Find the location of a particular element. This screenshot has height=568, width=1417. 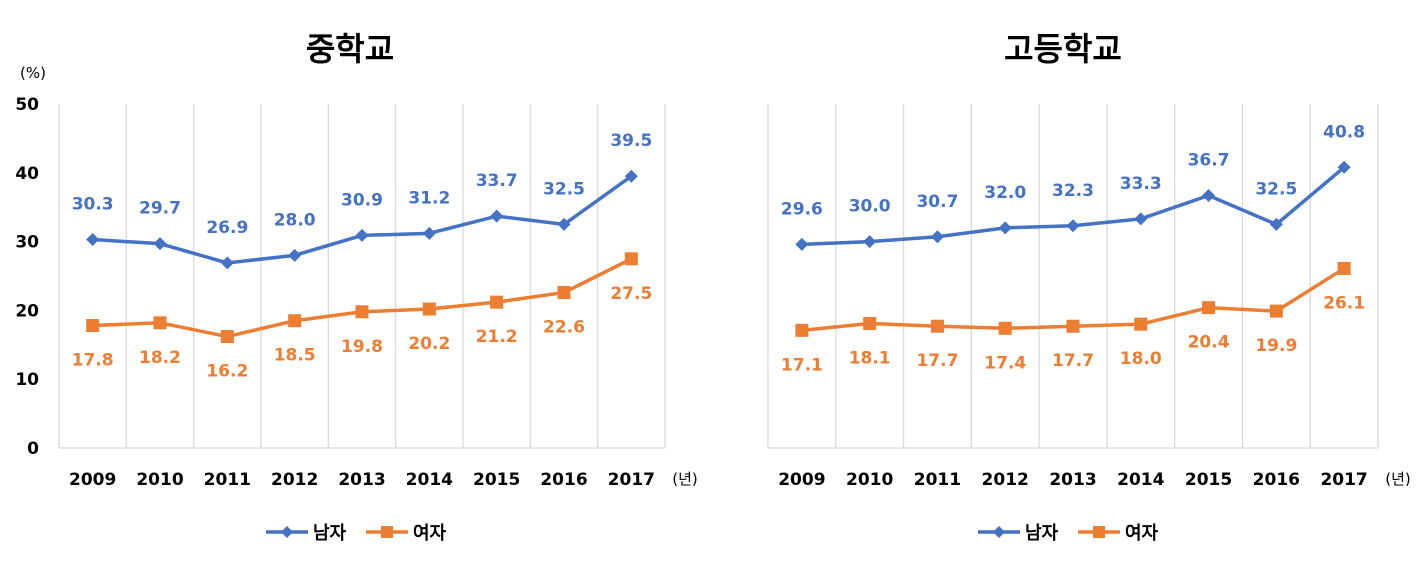

data-label: 30.7 is located at coordinates (937, 202).